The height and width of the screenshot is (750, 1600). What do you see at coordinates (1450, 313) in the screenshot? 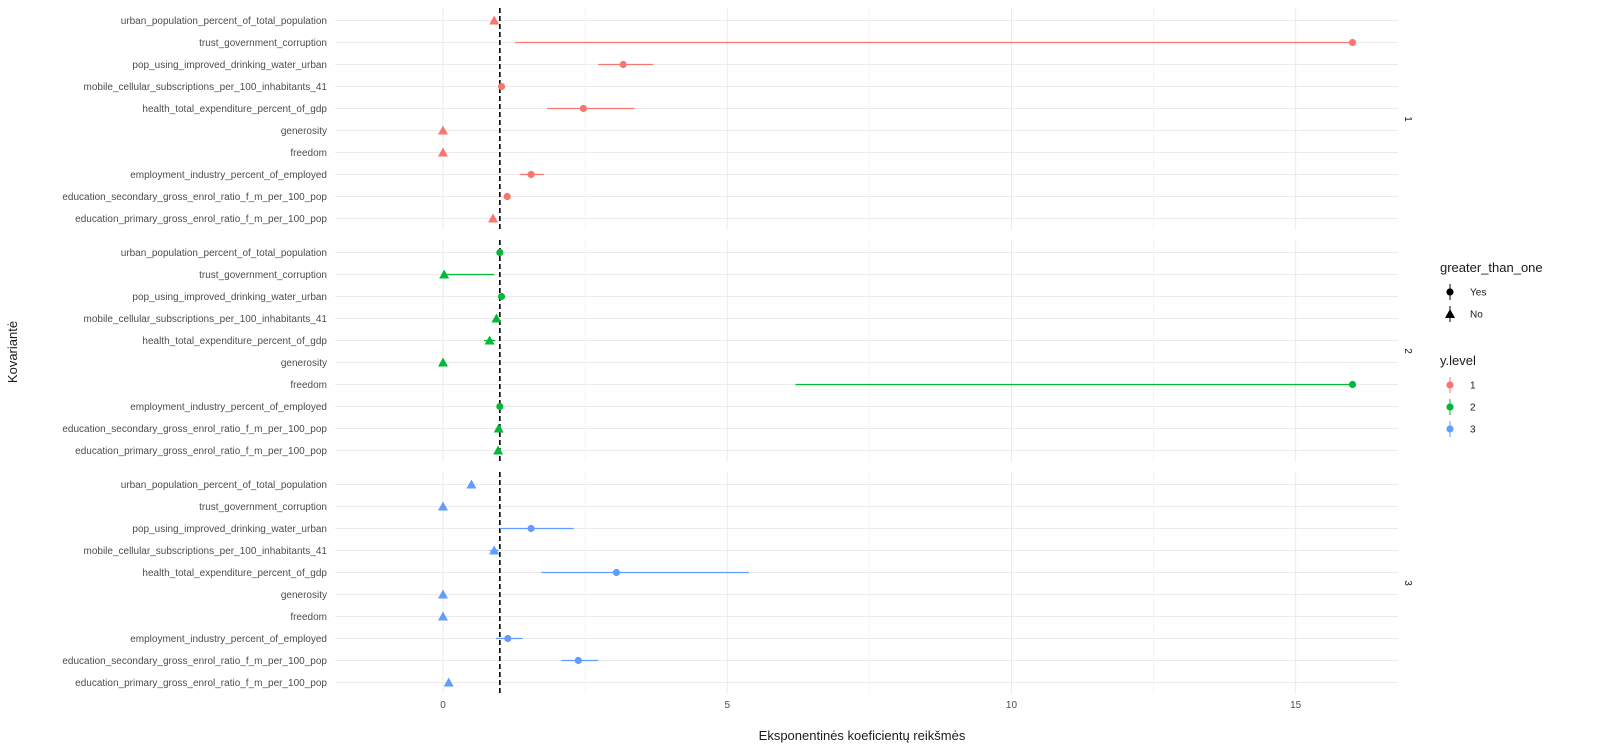
I see `legend-key-triangle` at bounding box center [1450, 313].